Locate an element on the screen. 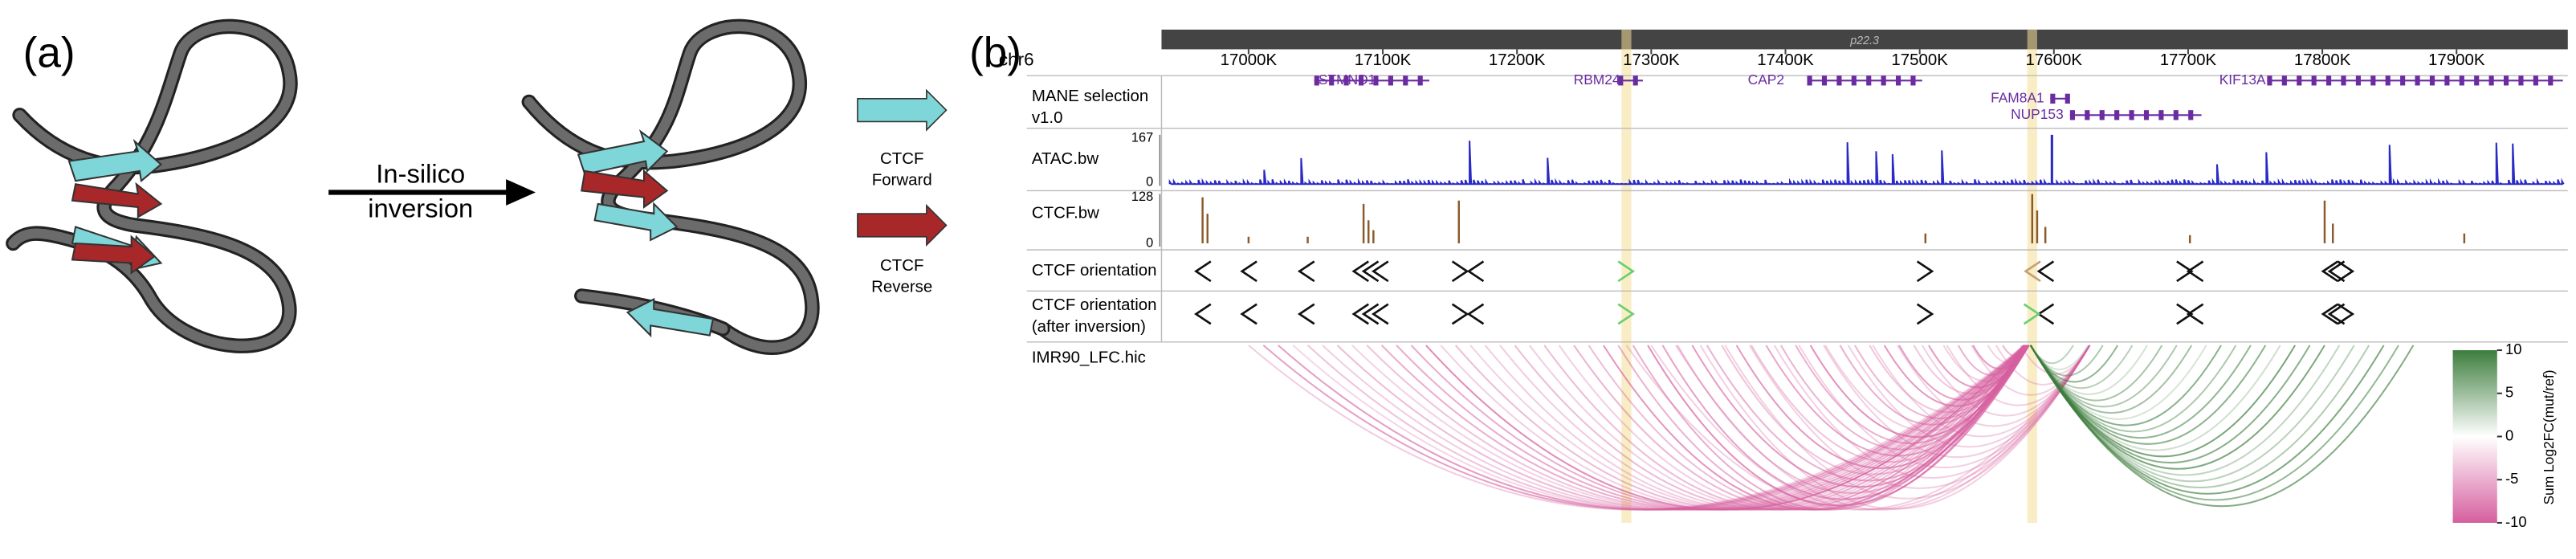 This screenshot has height=559, width=2576. ctcf-reverse is located at coordinates (114, 255).